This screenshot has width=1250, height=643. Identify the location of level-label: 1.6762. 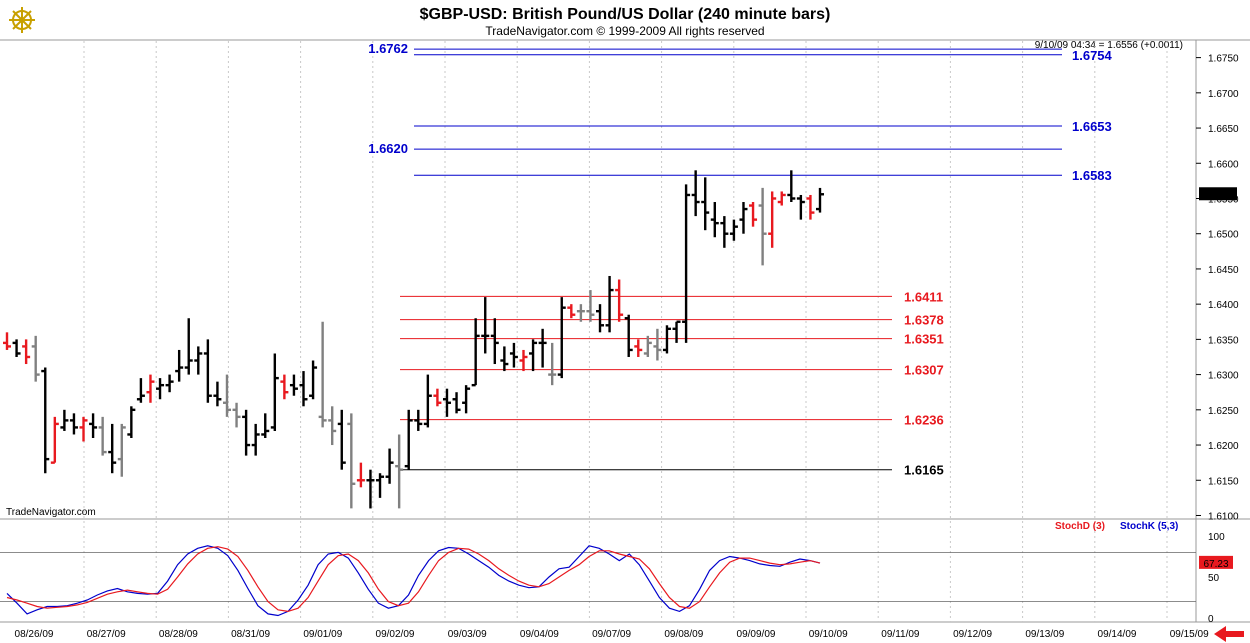
(388, 48).